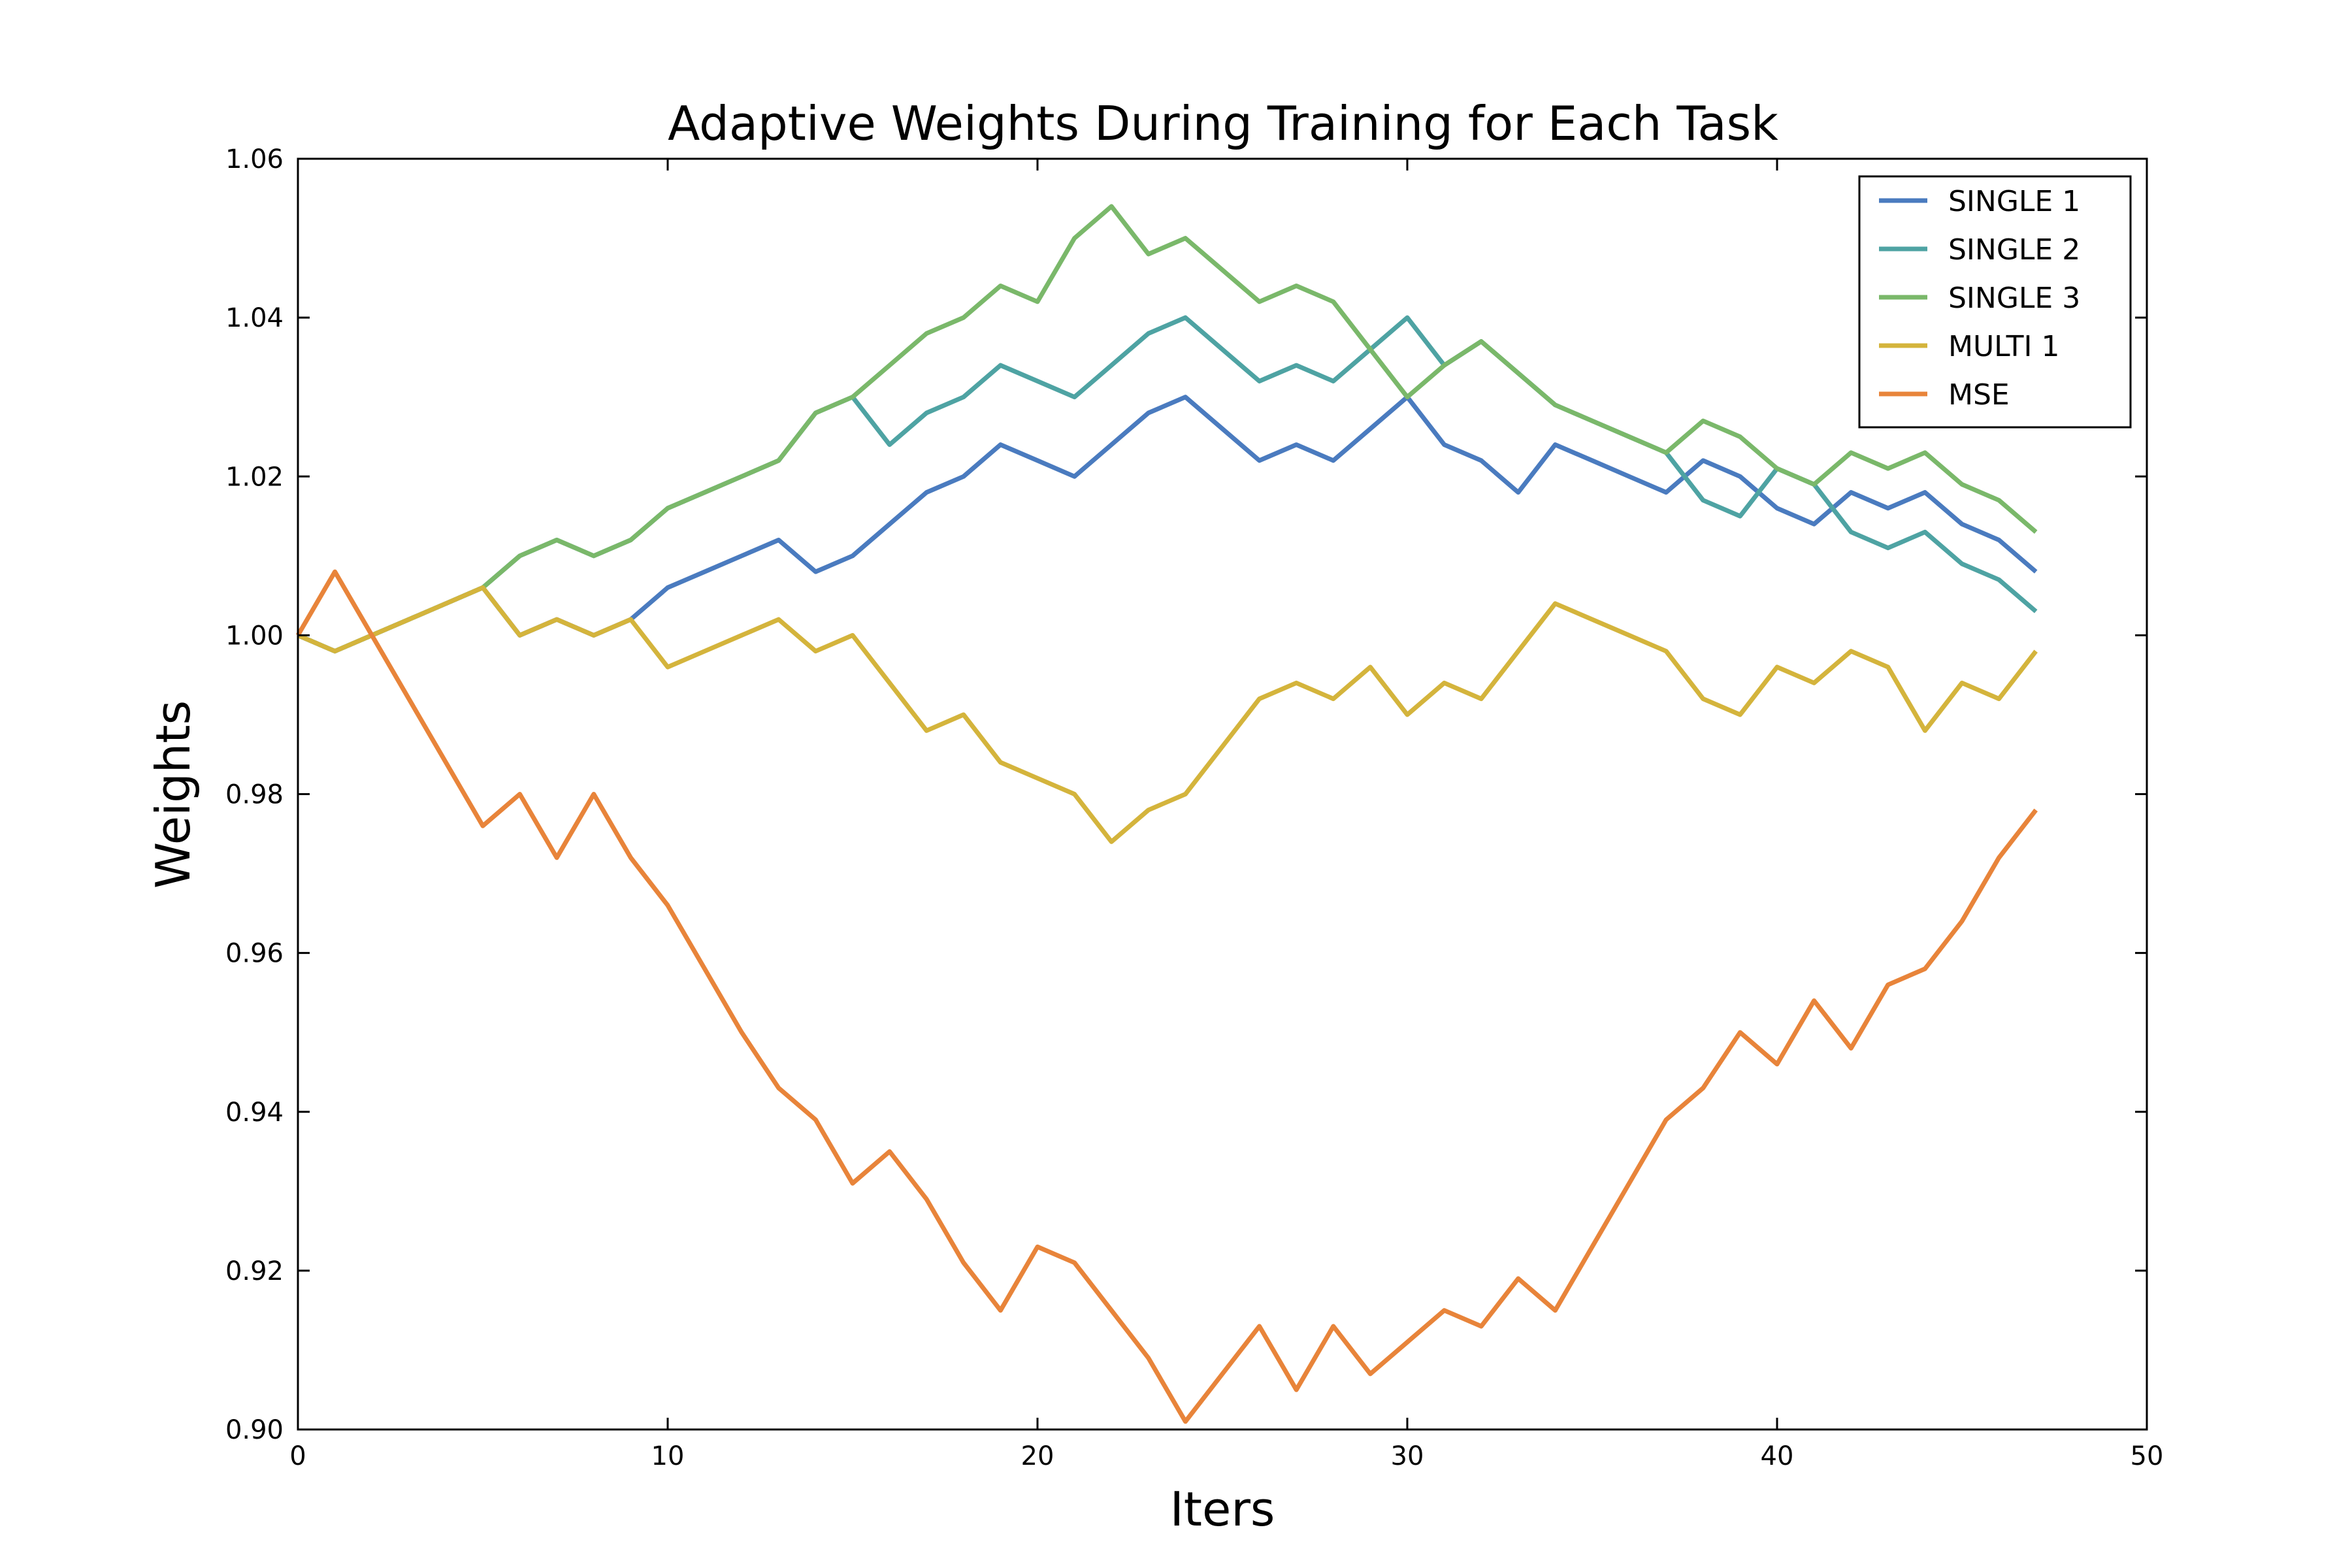  I want to click on x-tick-label: 20, so click(1037, 1456).